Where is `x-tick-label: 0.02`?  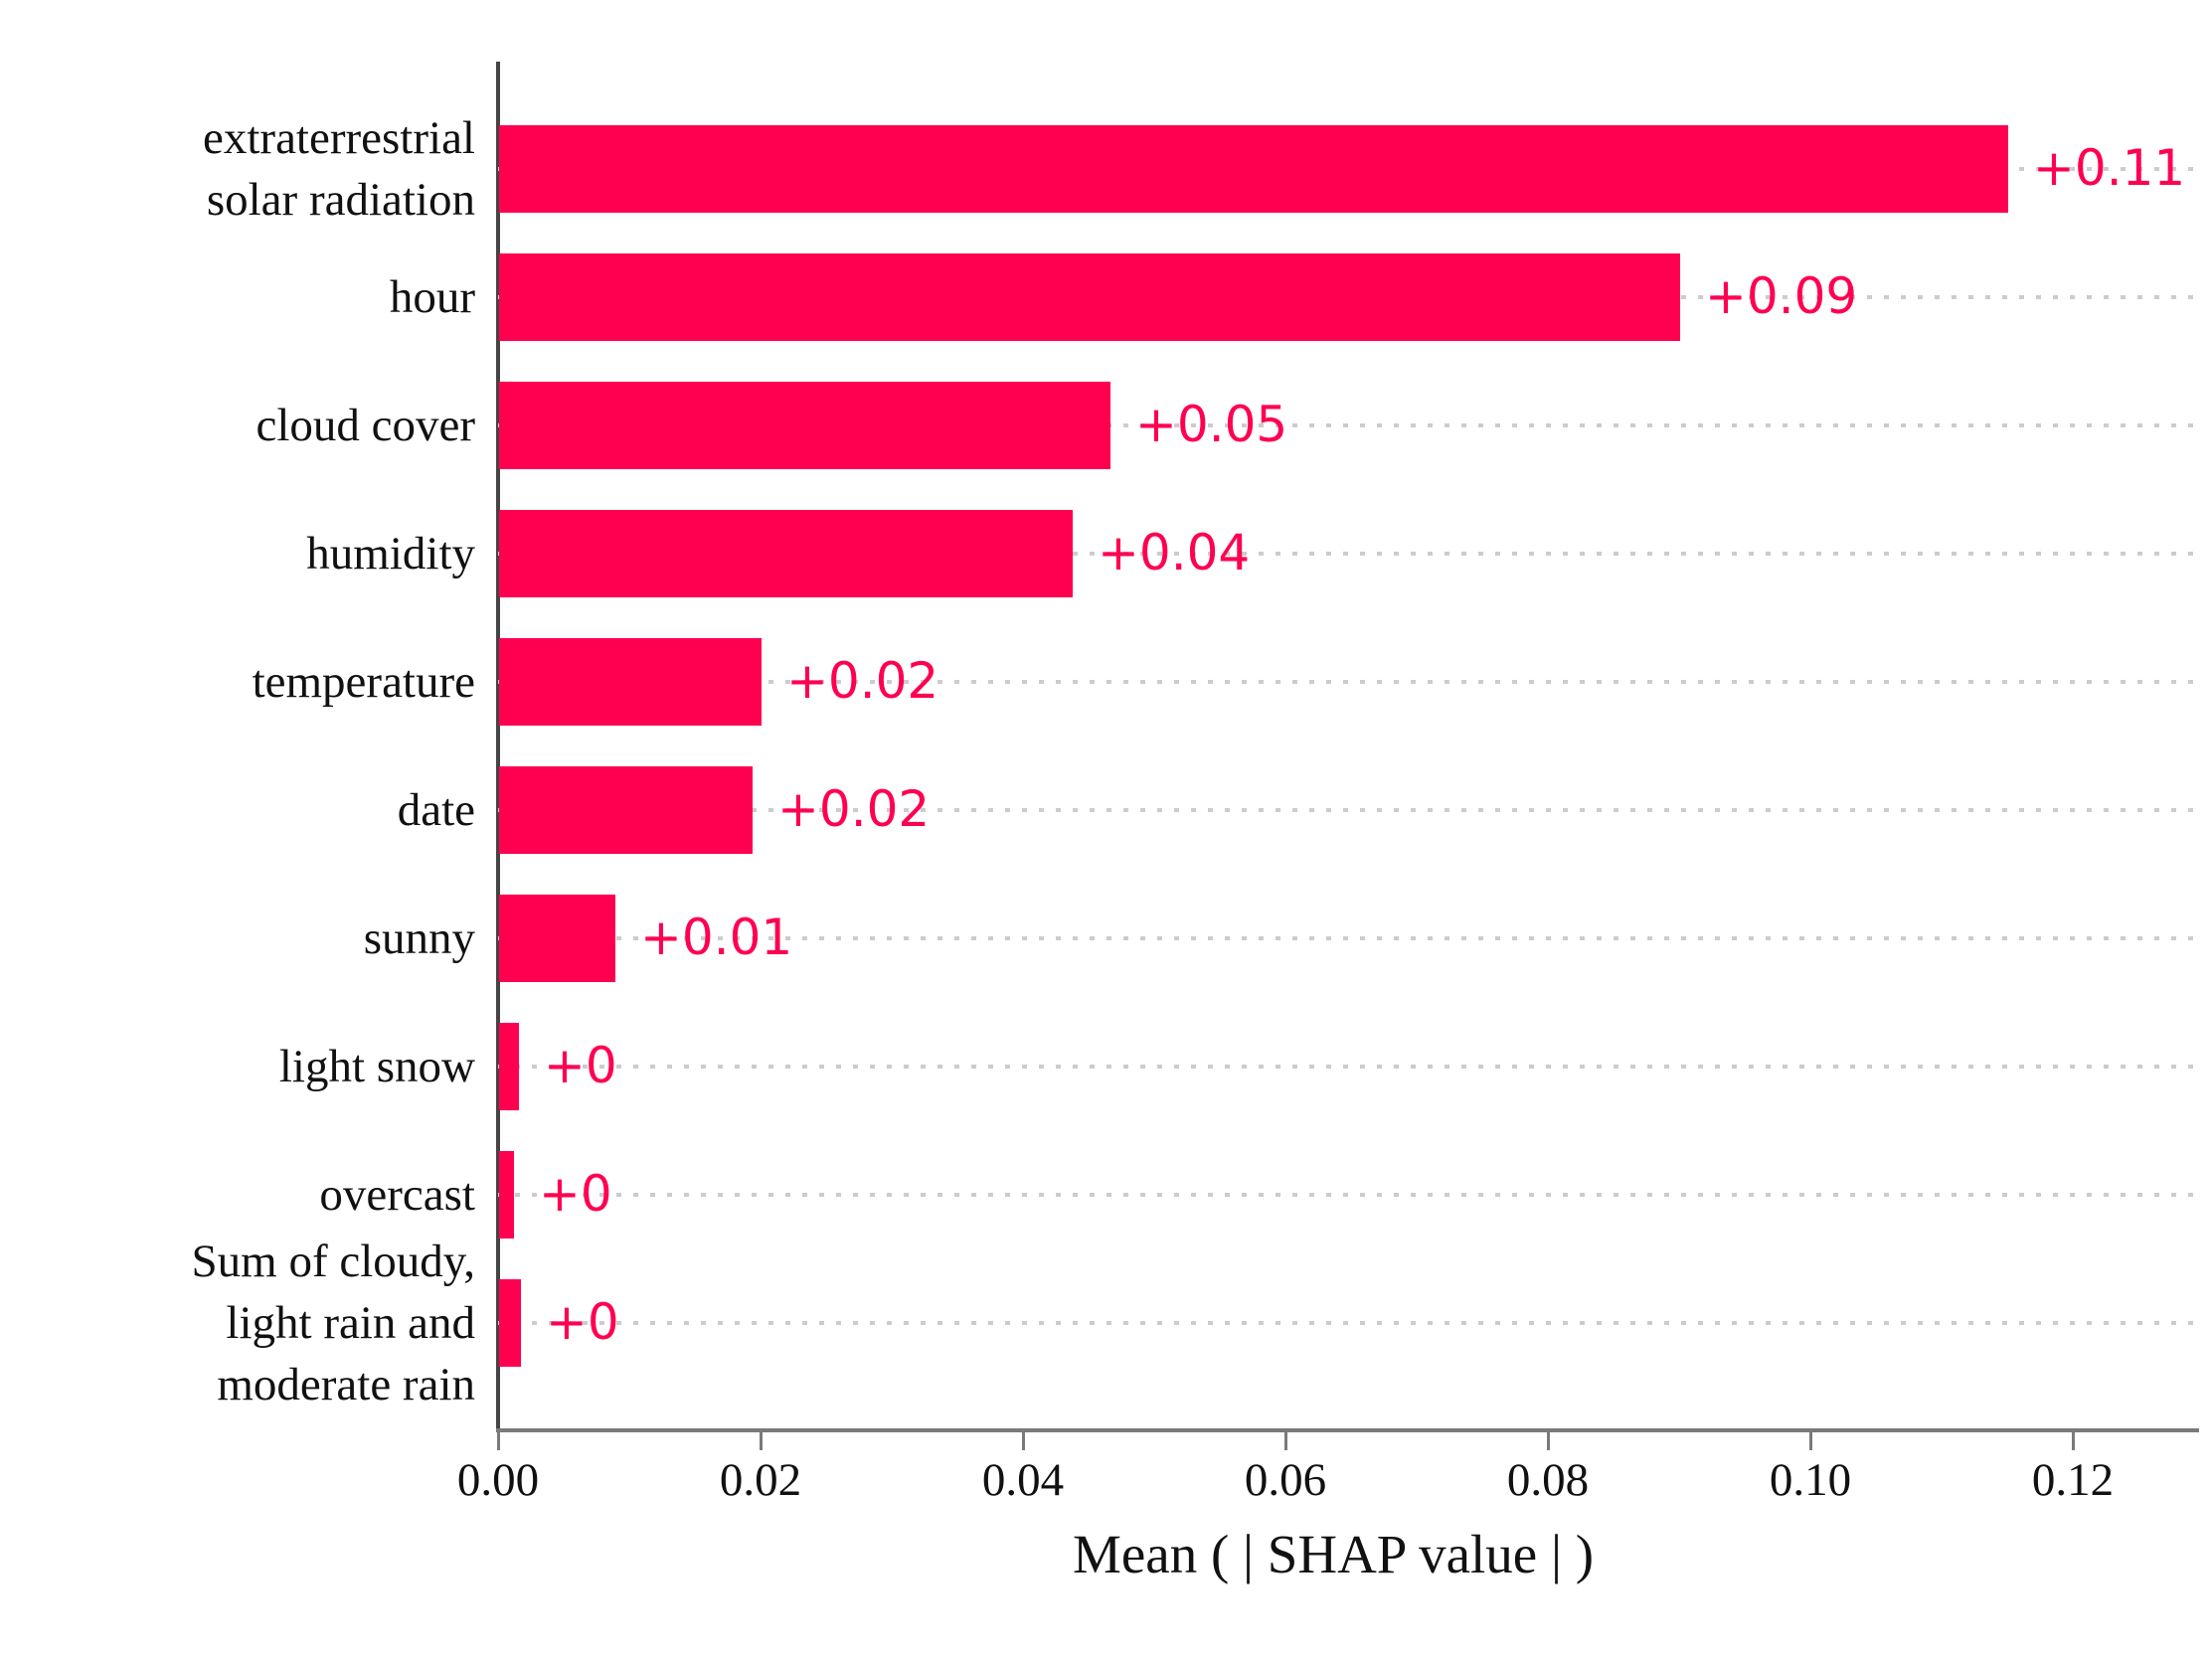
x-tick-label: 0.02 is located at coordinates (760, 1480).